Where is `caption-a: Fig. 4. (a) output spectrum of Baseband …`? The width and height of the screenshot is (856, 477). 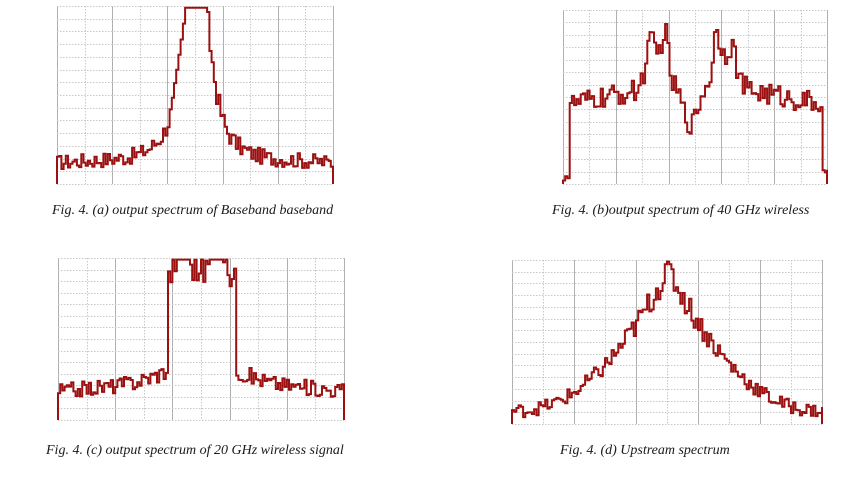 caption-a: Fig. 4. (a) output spectrum of Baseband … is located at coordinates (193, 210).